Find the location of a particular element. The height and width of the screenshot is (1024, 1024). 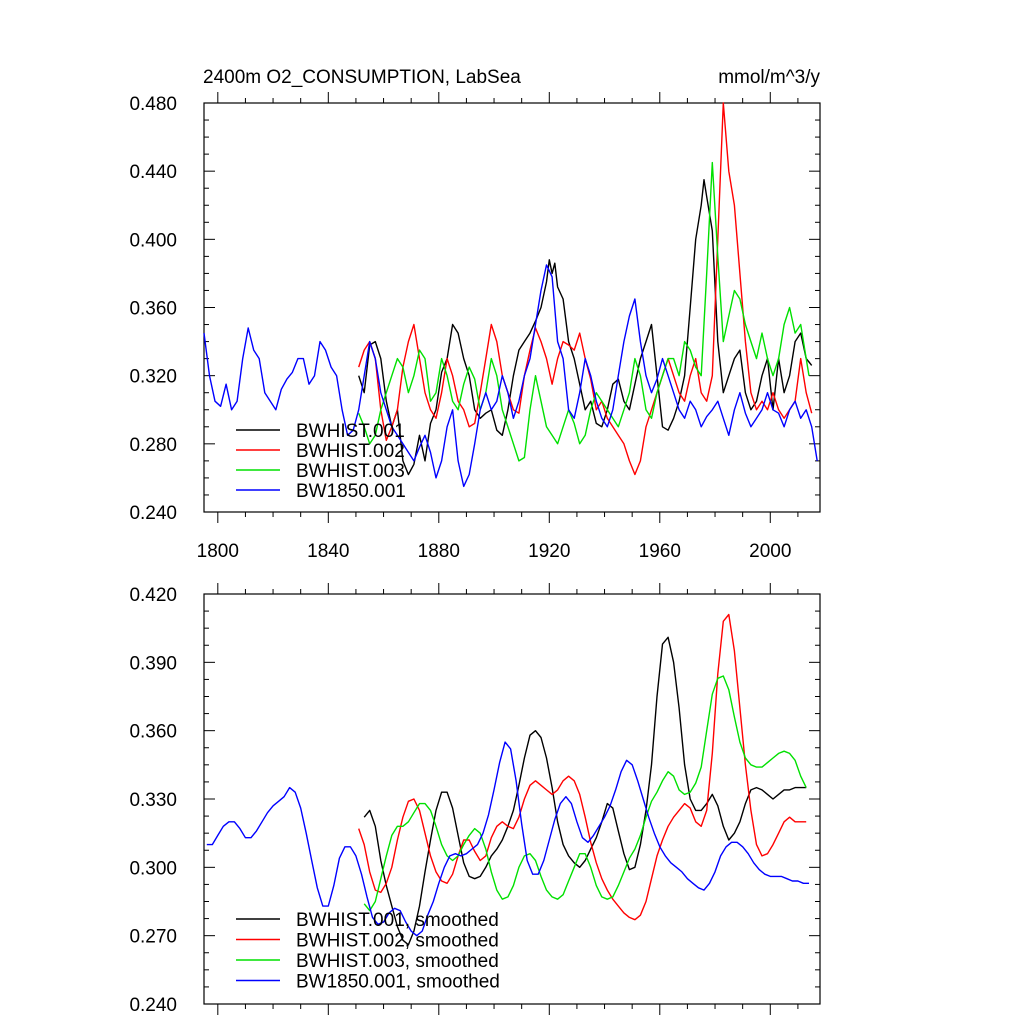

series-line-bwhist-003-smoothed is located at coordinates (585, 793).